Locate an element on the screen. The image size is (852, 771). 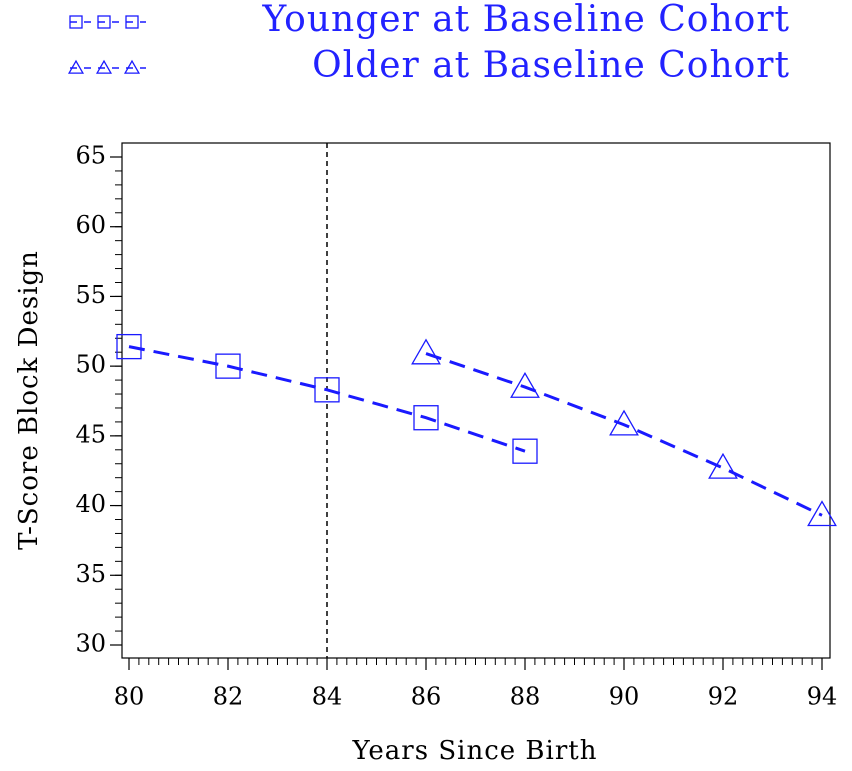
y-tick-label: 65 is located at coordinates (90, 156).